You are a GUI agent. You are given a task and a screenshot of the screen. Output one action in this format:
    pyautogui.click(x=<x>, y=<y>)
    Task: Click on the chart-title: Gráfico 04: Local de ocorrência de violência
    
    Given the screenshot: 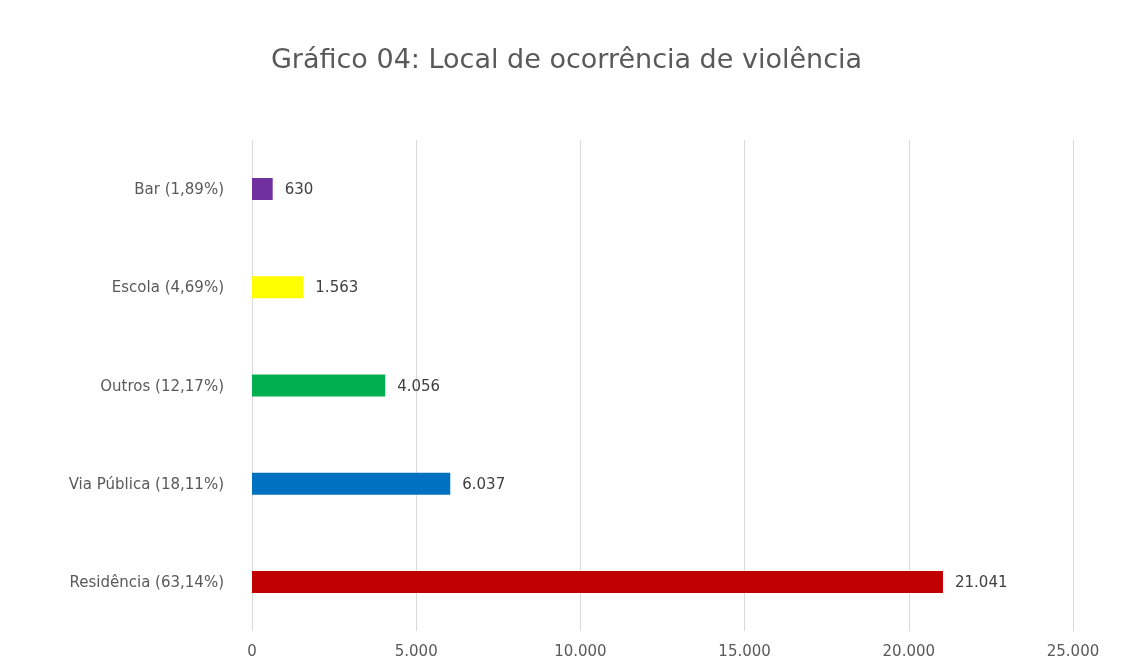 What is the action you would take?
    pyautogui.click(x=566, y=58)
    